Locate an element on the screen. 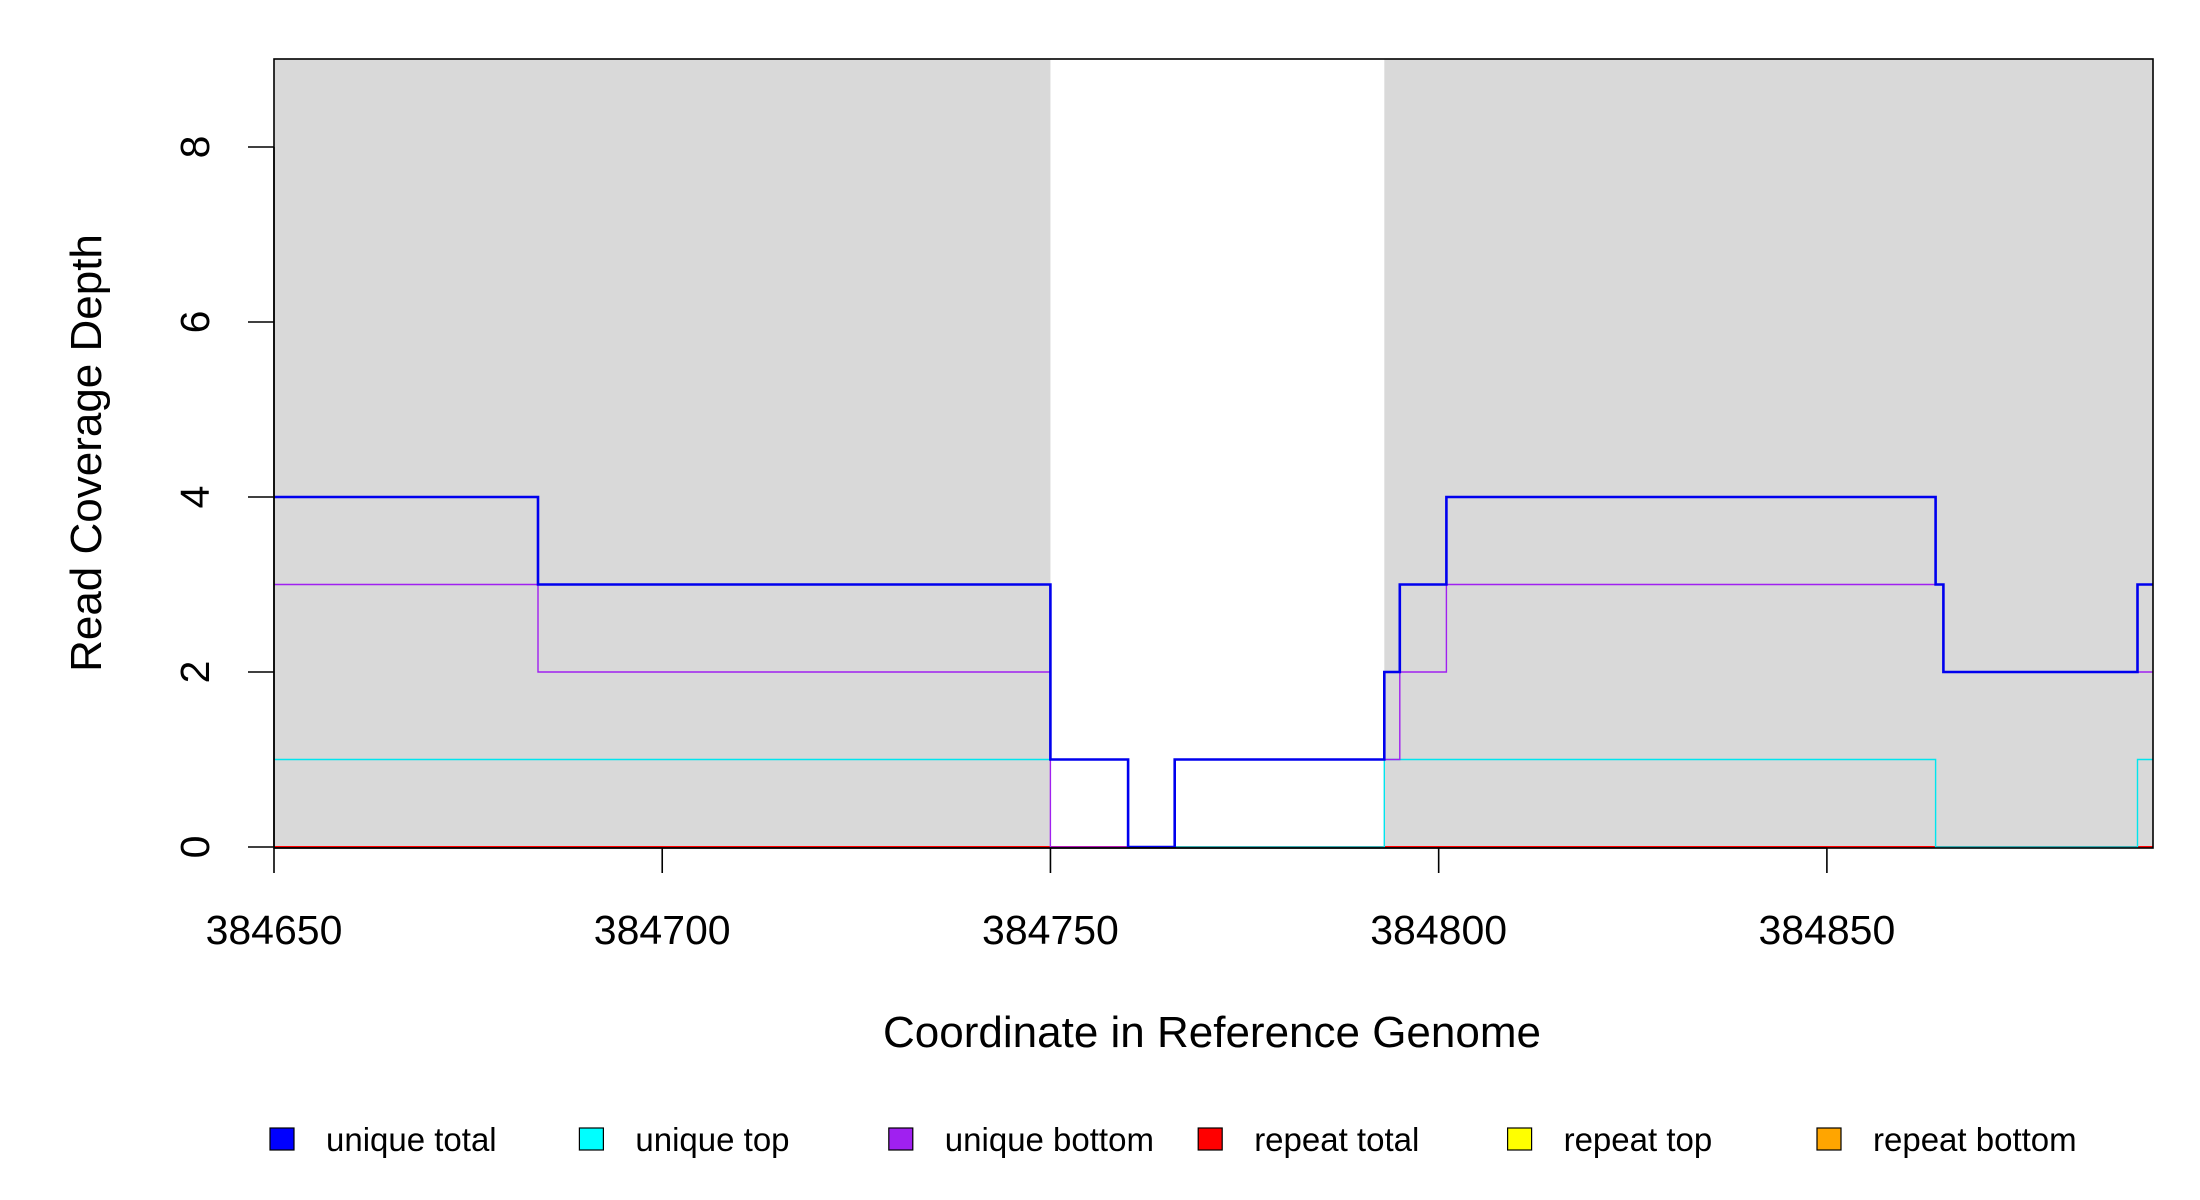 The width and height of the screenshot is (2200, 1200). legend-item-unique-bottom: unique bottom is located at coordinates (1021, 1139).